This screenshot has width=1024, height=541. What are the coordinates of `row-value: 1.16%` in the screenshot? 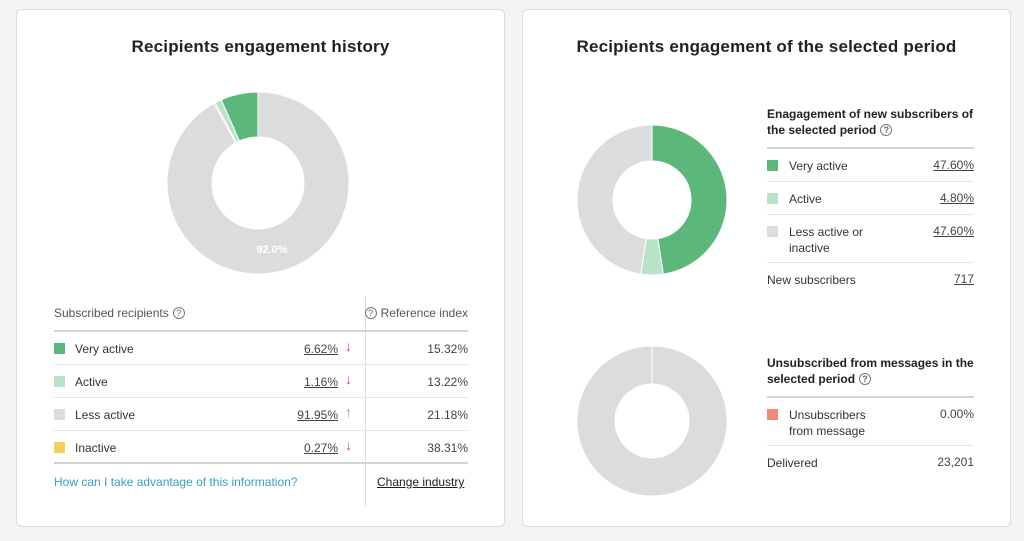 It's located at (320, 382).